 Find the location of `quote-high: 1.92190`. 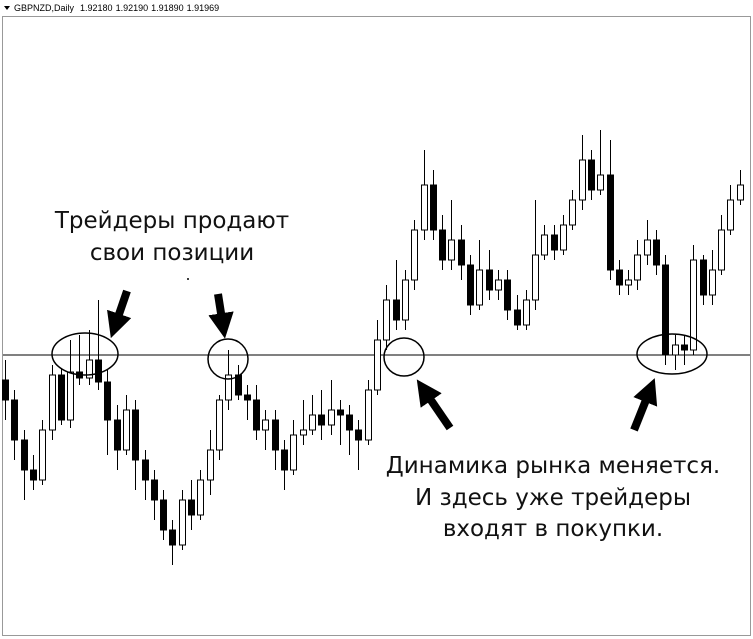

quote-high: 1.92190 is located at coordinates (132, 8).